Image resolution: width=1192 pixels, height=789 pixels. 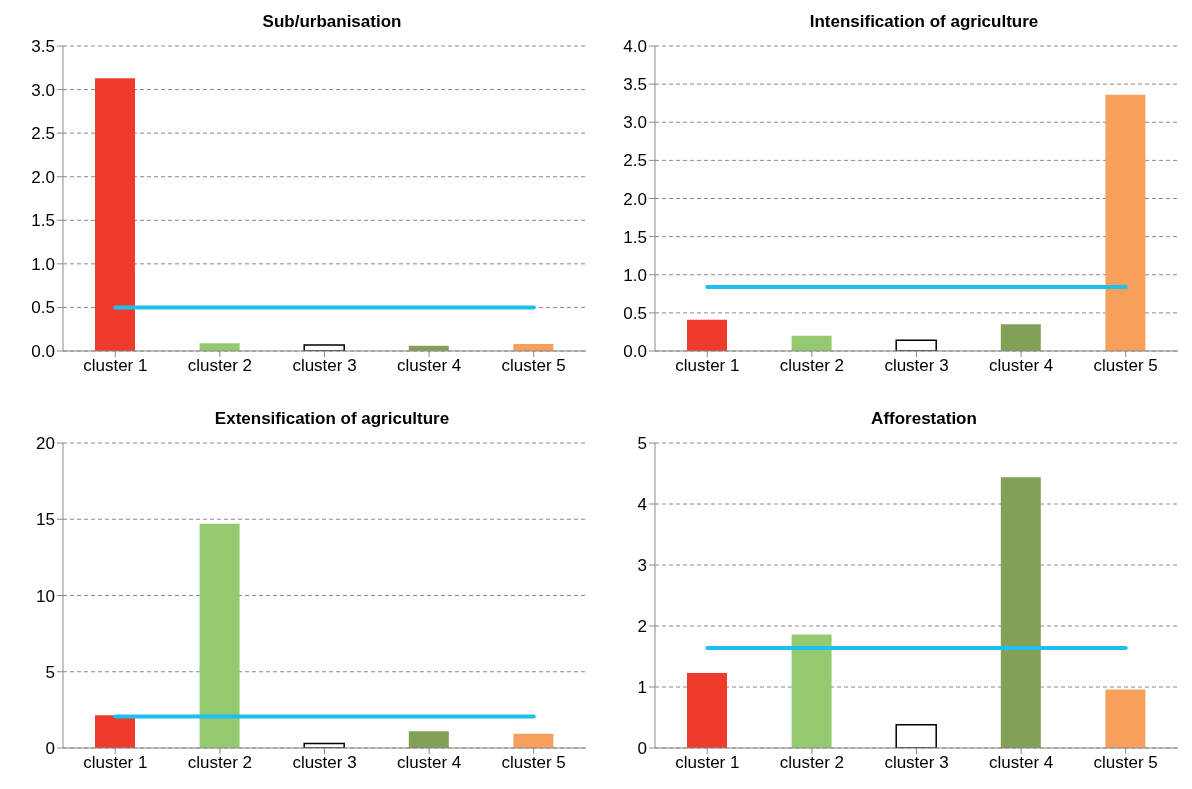 What do you see at coordinates (642, 566) in the screenshot?
I see `y-tick-label: 3` at bounding box center [642, 566].